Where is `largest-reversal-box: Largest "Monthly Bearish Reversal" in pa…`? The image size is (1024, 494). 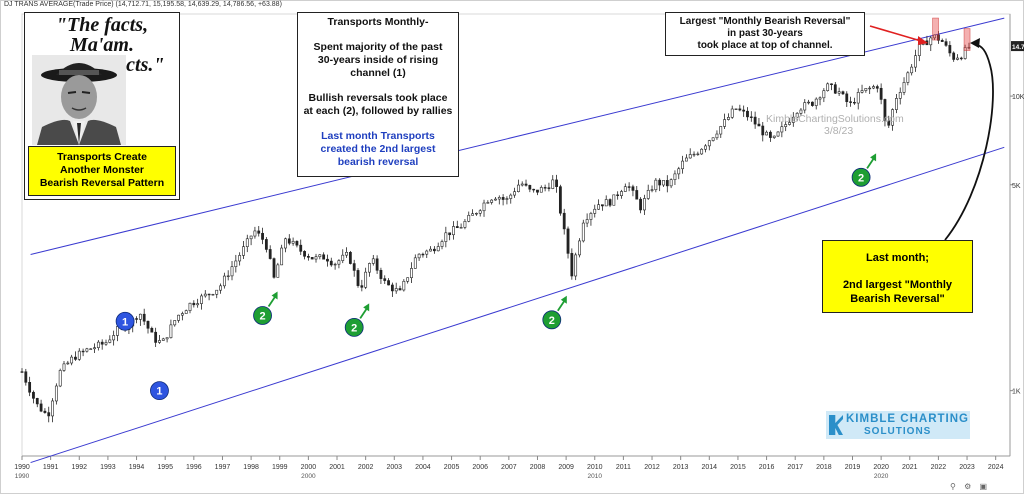 largest-reversal-box: Largest "Monthly Bearish Reversal" in pa… is located at coordinates (765, 34).